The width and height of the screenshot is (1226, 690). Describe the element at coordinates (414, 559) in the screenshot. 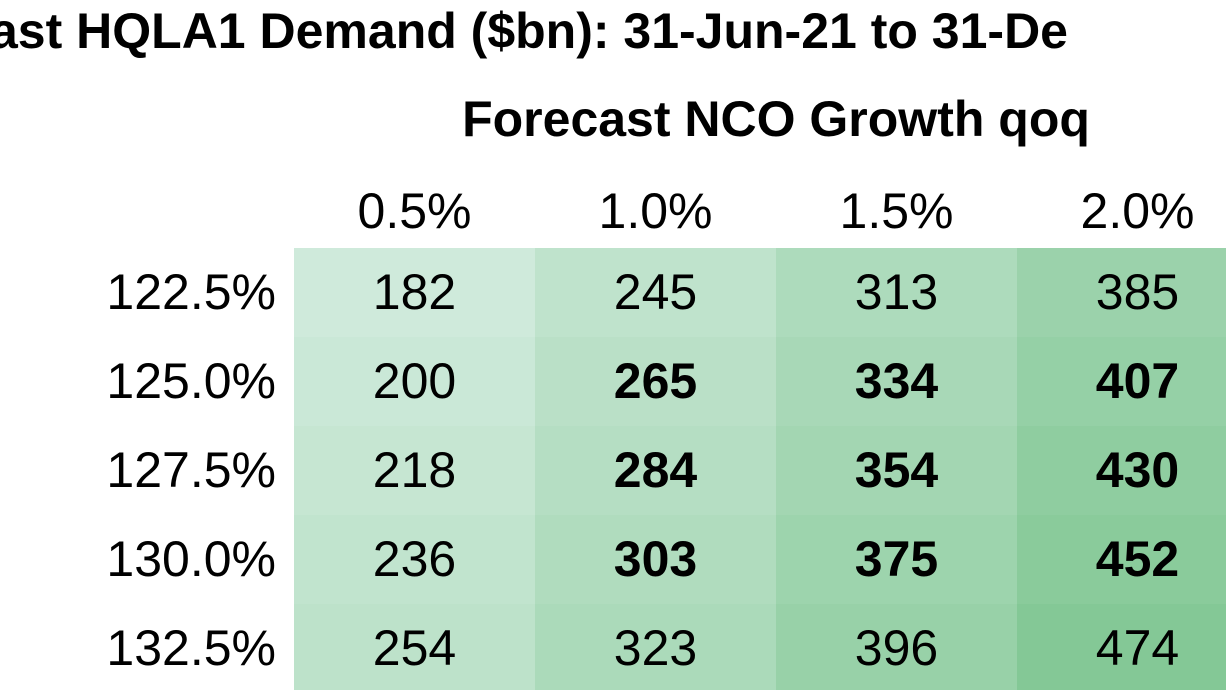

I see `table-cell: 236` at that location.